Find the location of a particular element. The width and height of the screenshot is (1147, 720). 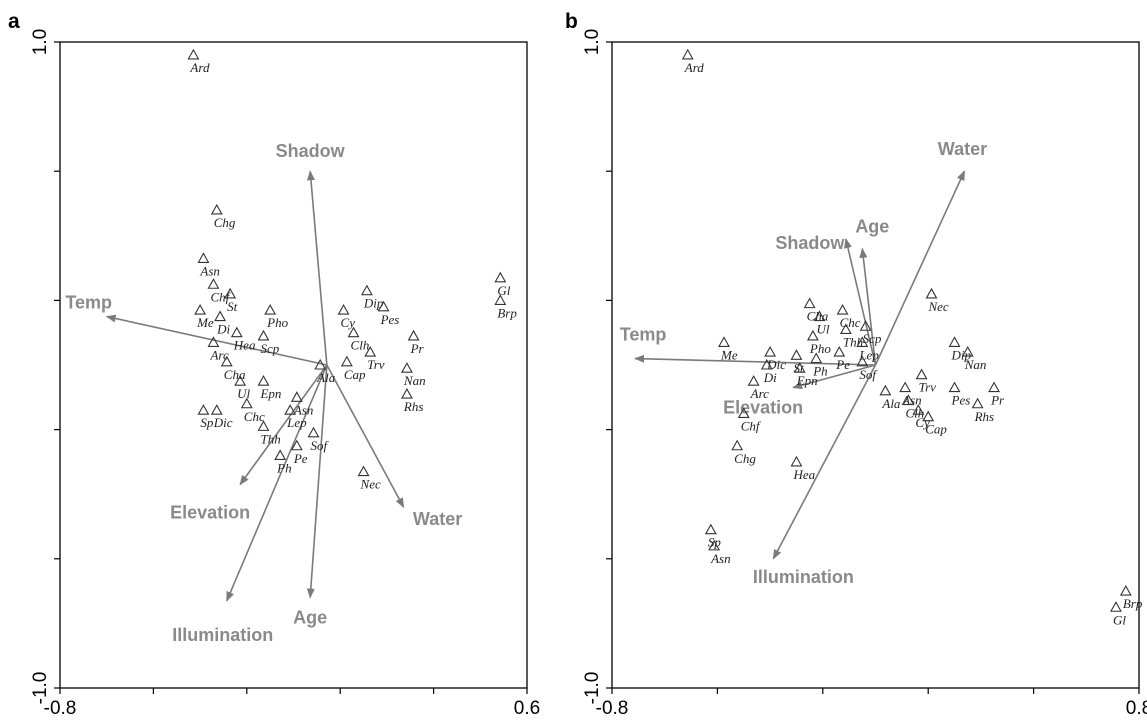

species-label-me: Me is located at coordinates (729, 354).